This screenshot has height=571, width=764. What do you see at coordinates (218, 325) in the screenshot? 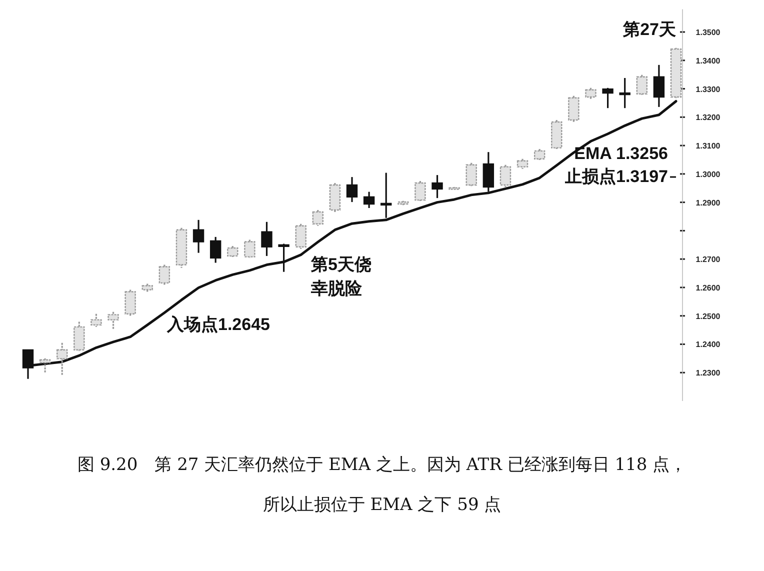
I see `annotation: 入场点1.2645` at bounding box center [218, 325].